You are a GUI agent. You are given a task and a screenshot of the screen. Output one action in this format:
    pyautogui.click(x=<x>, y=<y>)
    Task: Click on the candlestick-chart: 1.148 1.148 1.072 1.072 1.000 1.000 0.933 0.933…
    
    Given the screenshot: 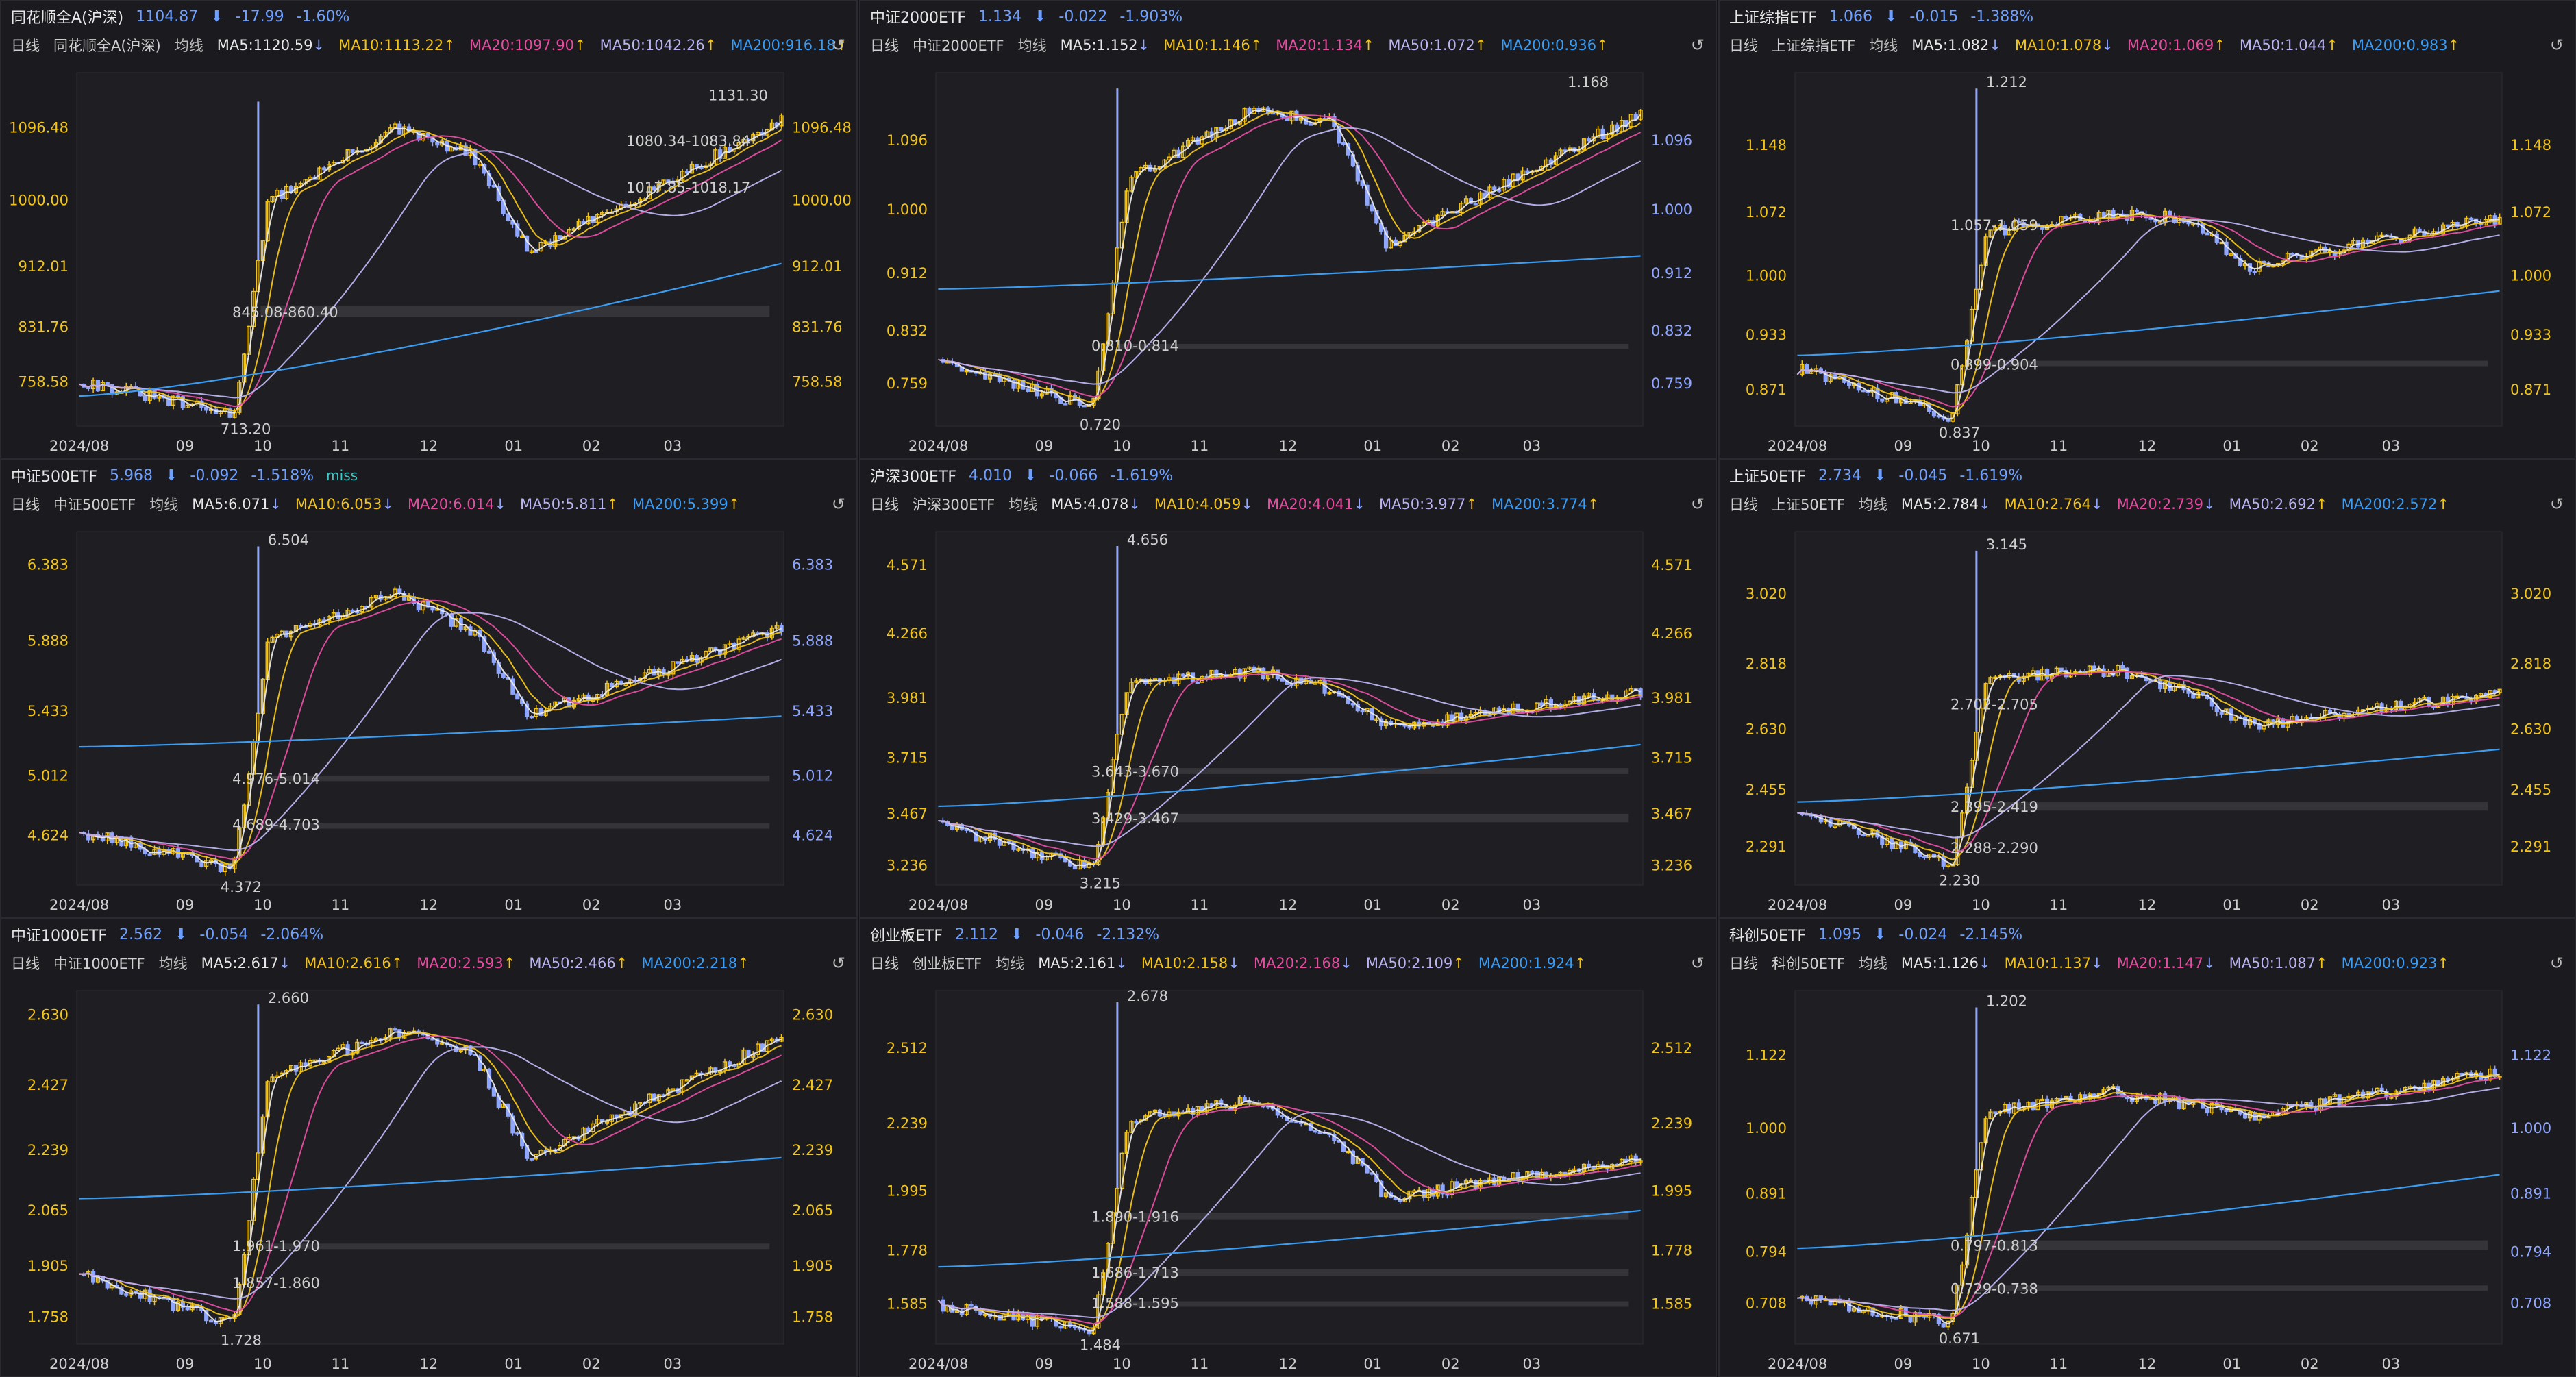 What is the action you would take?
    pyautogui.click(x=2148, y=259)
    